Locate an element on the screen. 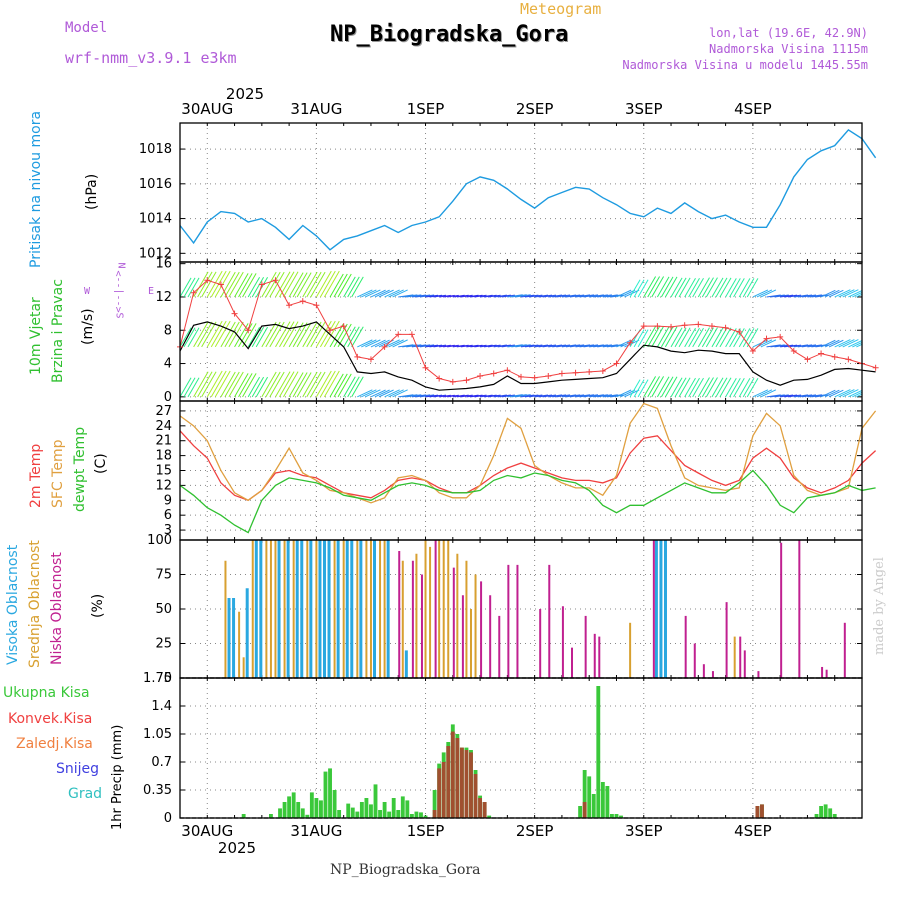 This screenshot has height=900, width=900. y-tick-label: 12 is located at coordinates (163, 485).